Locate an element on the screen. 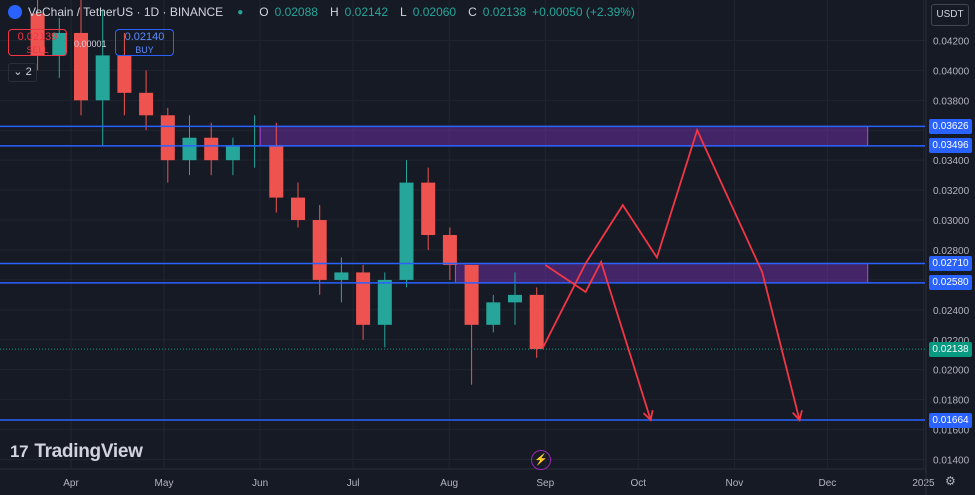 The image size is (975, 495). events-flash-icon: ⚡ is located at coordinates (541, 460).